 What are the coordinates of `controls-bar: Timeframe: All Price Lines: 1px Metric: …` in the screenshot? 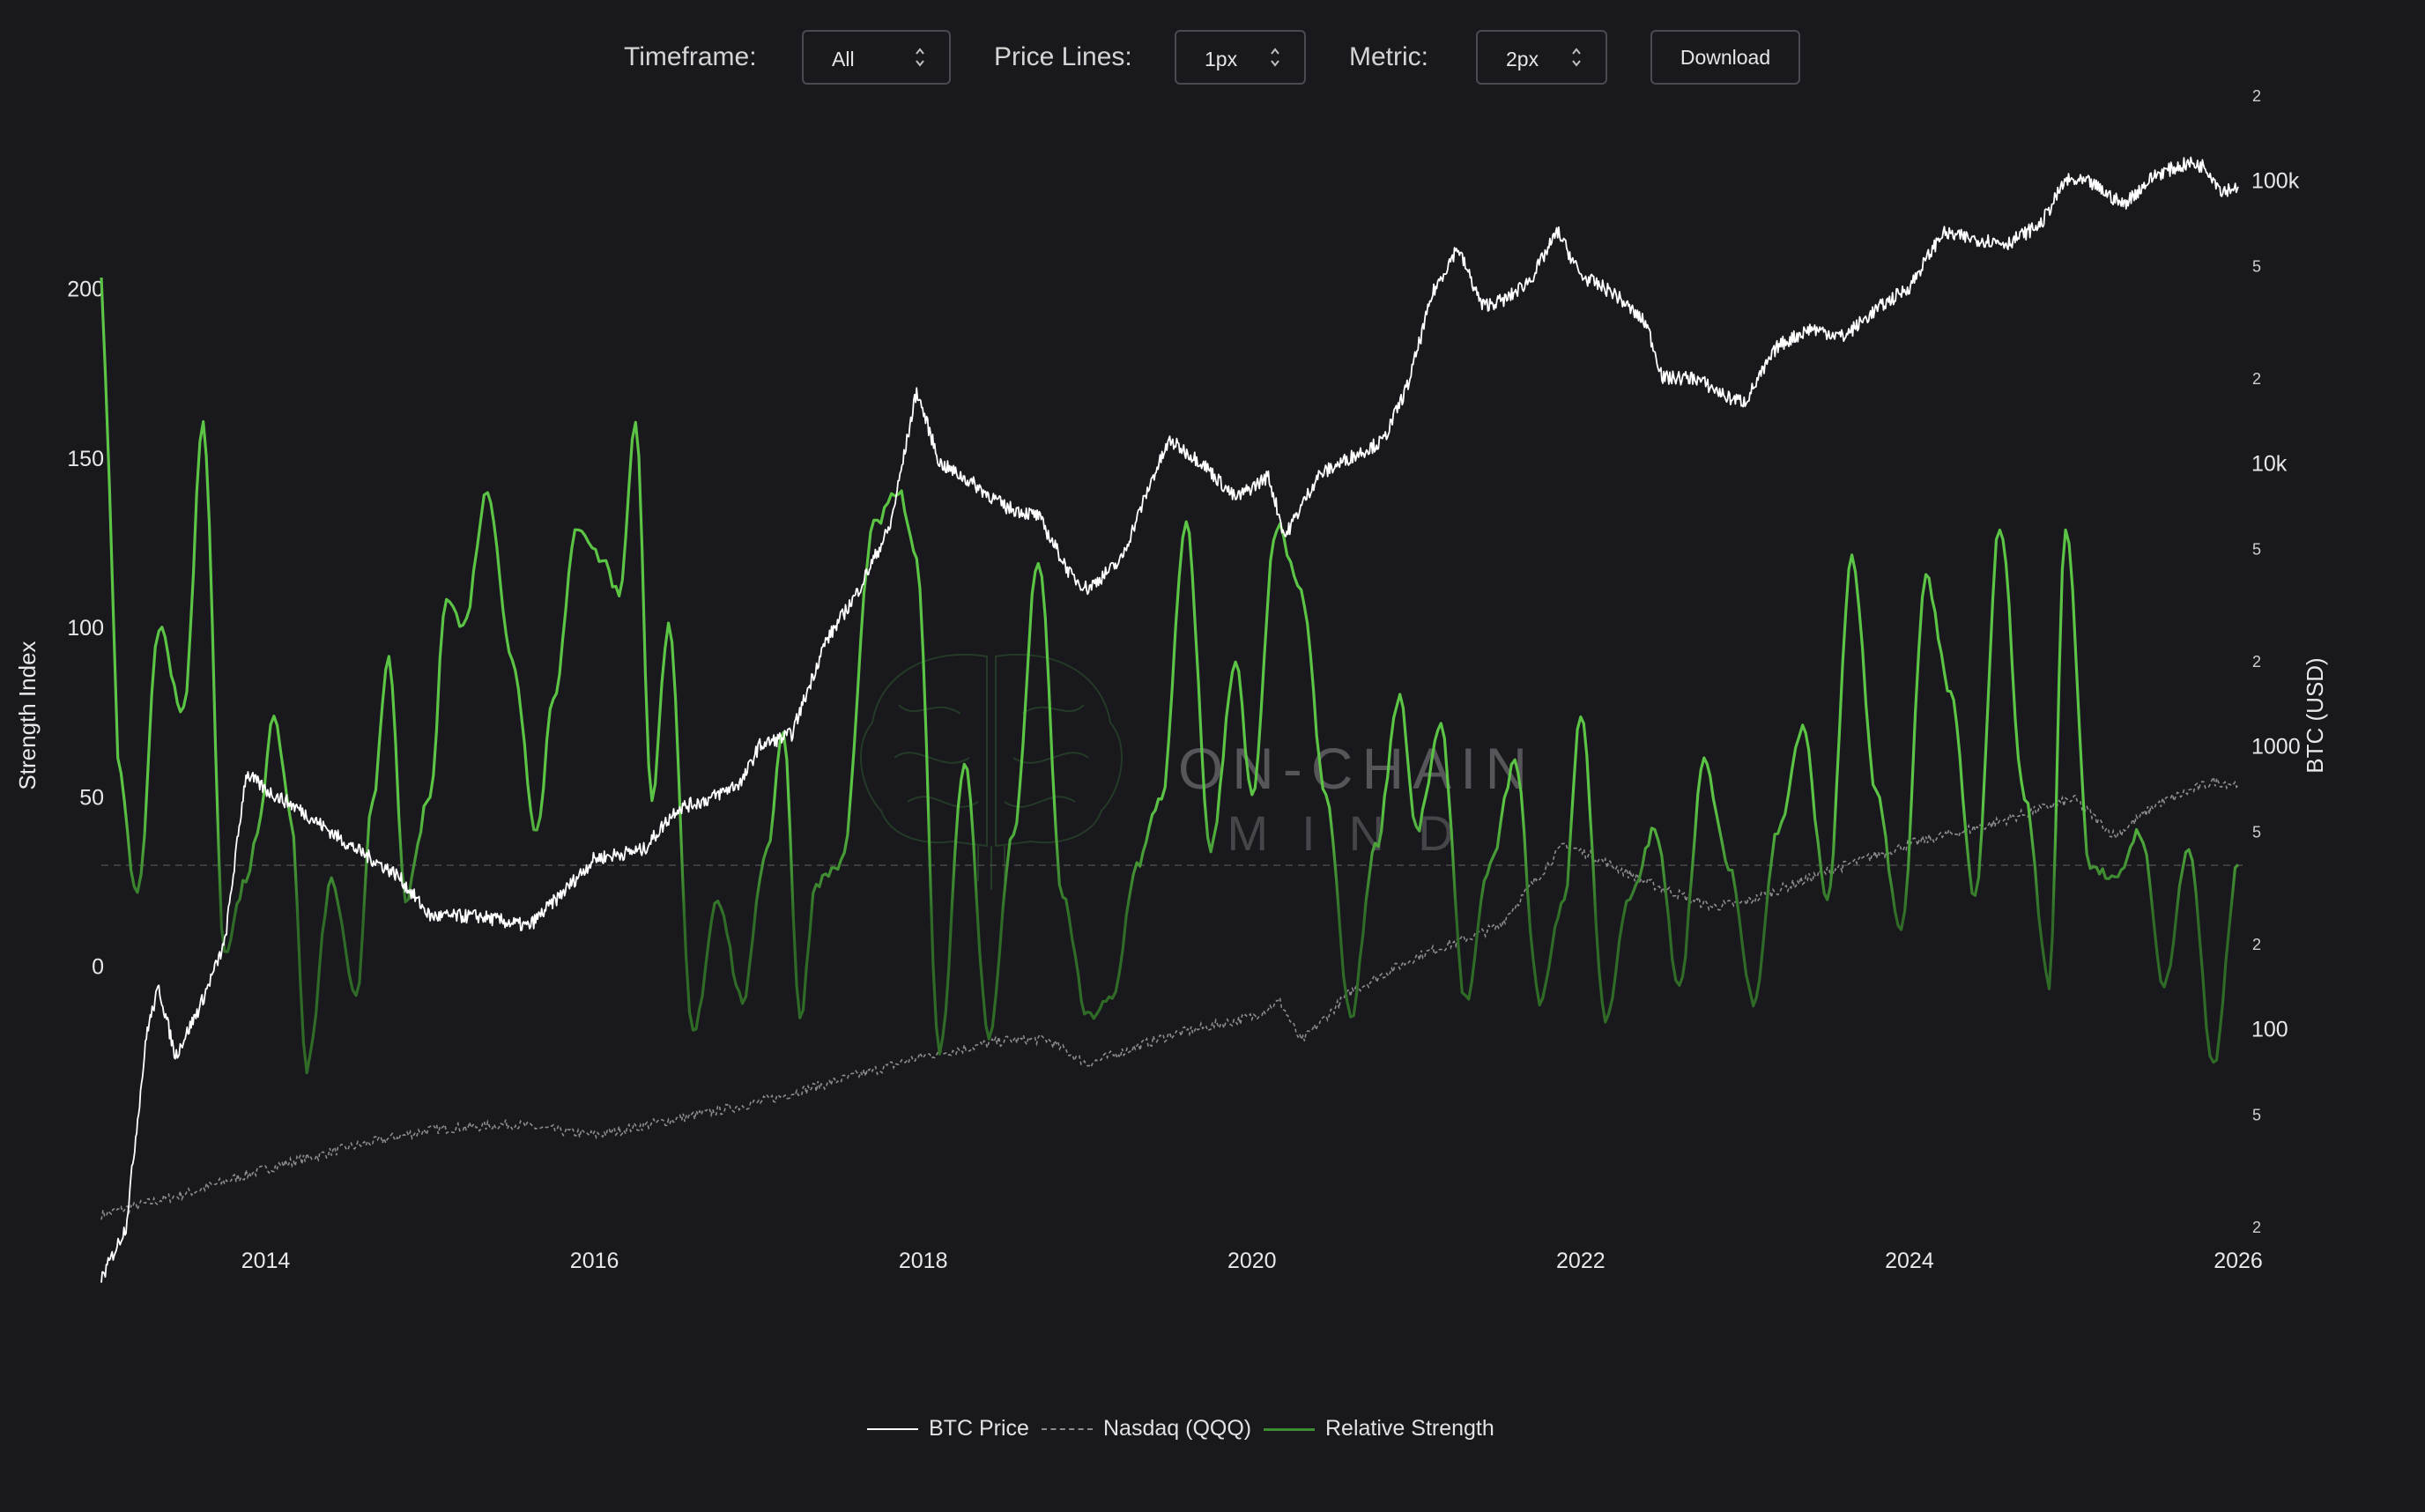 It's located at (1212, 58).